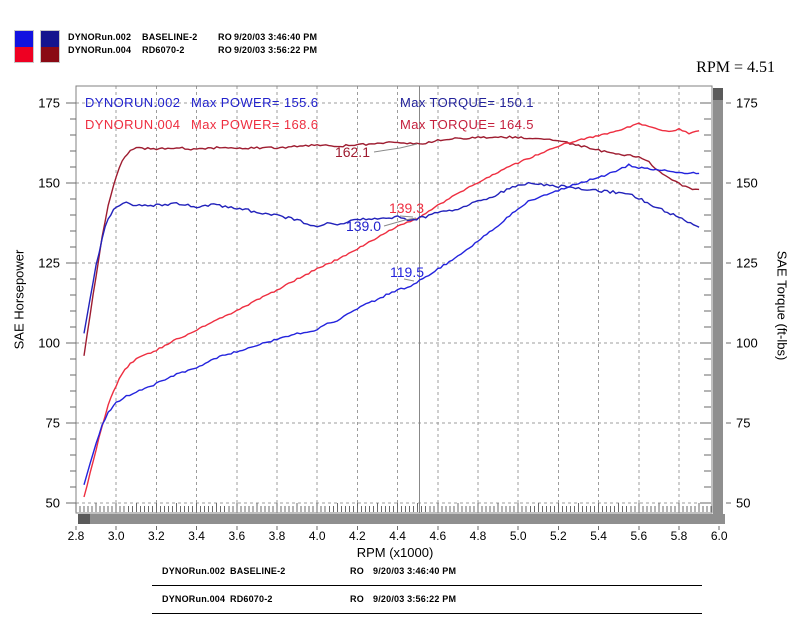 This screenshot has width=800, height=627. I want to click on y-tick-labels-right: 50 75 100 125 150 175, so click(747, 302).